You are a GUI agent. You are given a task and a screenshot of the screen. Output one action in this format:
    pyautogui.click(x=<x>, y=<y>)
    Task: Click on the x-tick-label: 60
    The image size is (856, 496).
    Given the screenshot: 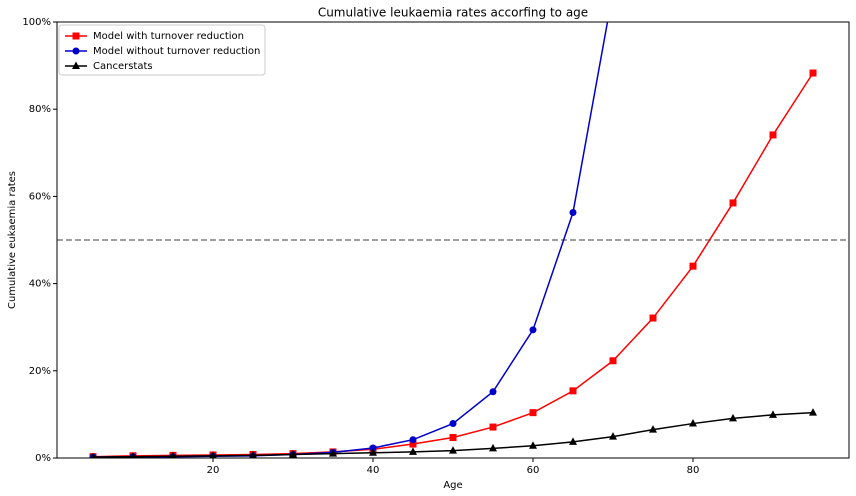 What is the action you would take?
    pyautogui.click(x=533, y=470)
    